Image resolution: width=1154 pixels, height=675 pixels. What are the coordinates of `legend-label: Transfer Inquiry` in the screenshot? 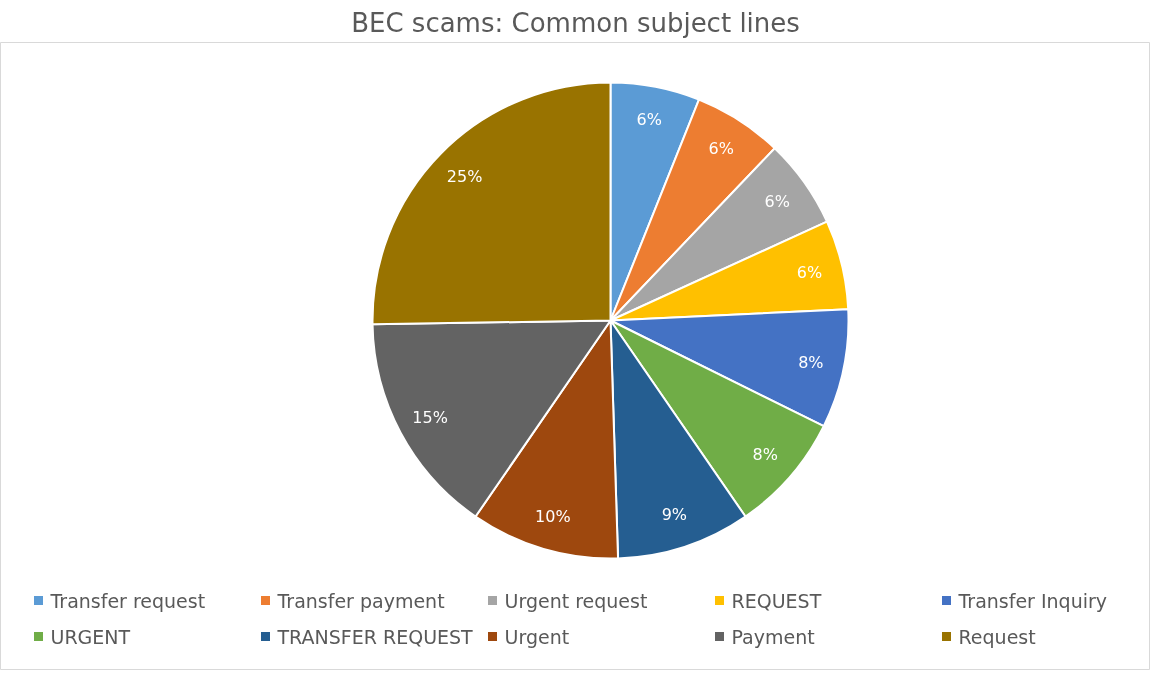 It's located at (1032, 600).